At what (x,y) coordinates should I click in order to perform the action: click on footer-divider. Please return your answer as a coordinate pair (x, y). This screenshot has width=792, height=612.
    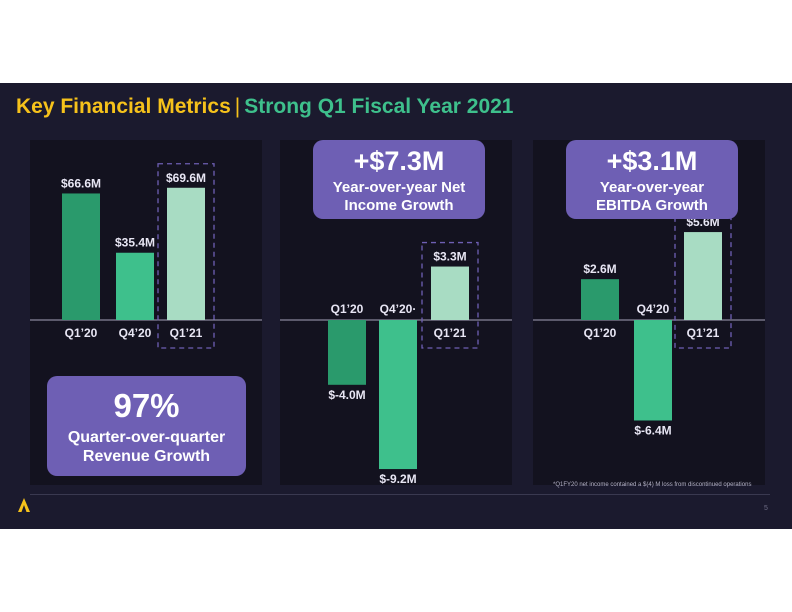
    Looking at the image, I should click on (400, 494).